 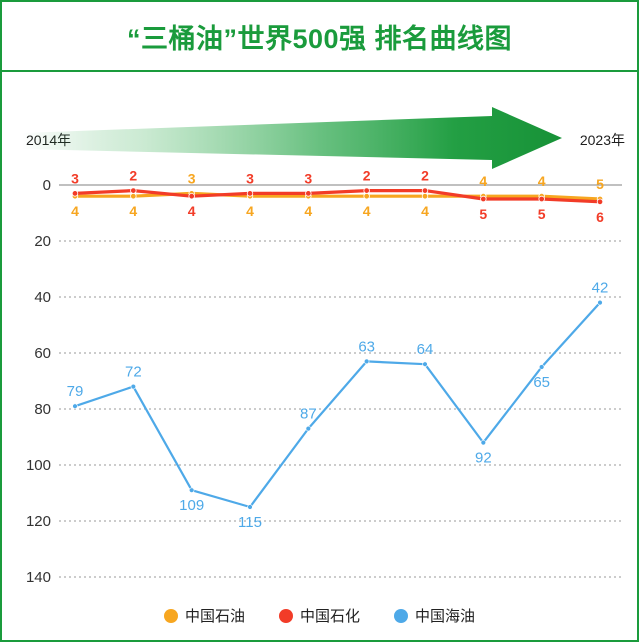 I want to click on chart-legend: 中国石油 中国石化 中国海油, so click(x=319, y=615).